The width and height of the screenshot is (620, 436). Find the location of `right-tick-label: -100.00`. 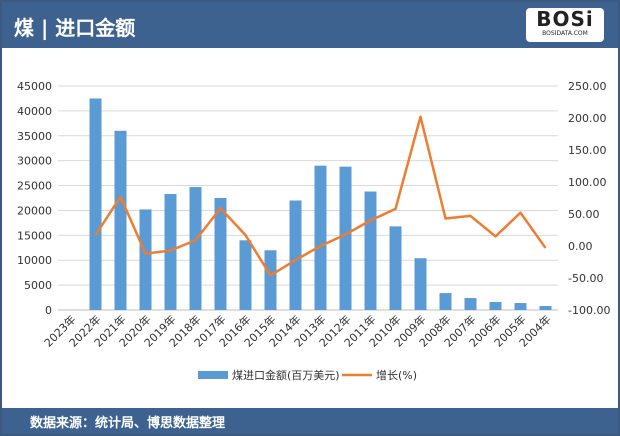

right-tick-label: -100.00 is located at coordinates (589, 310).